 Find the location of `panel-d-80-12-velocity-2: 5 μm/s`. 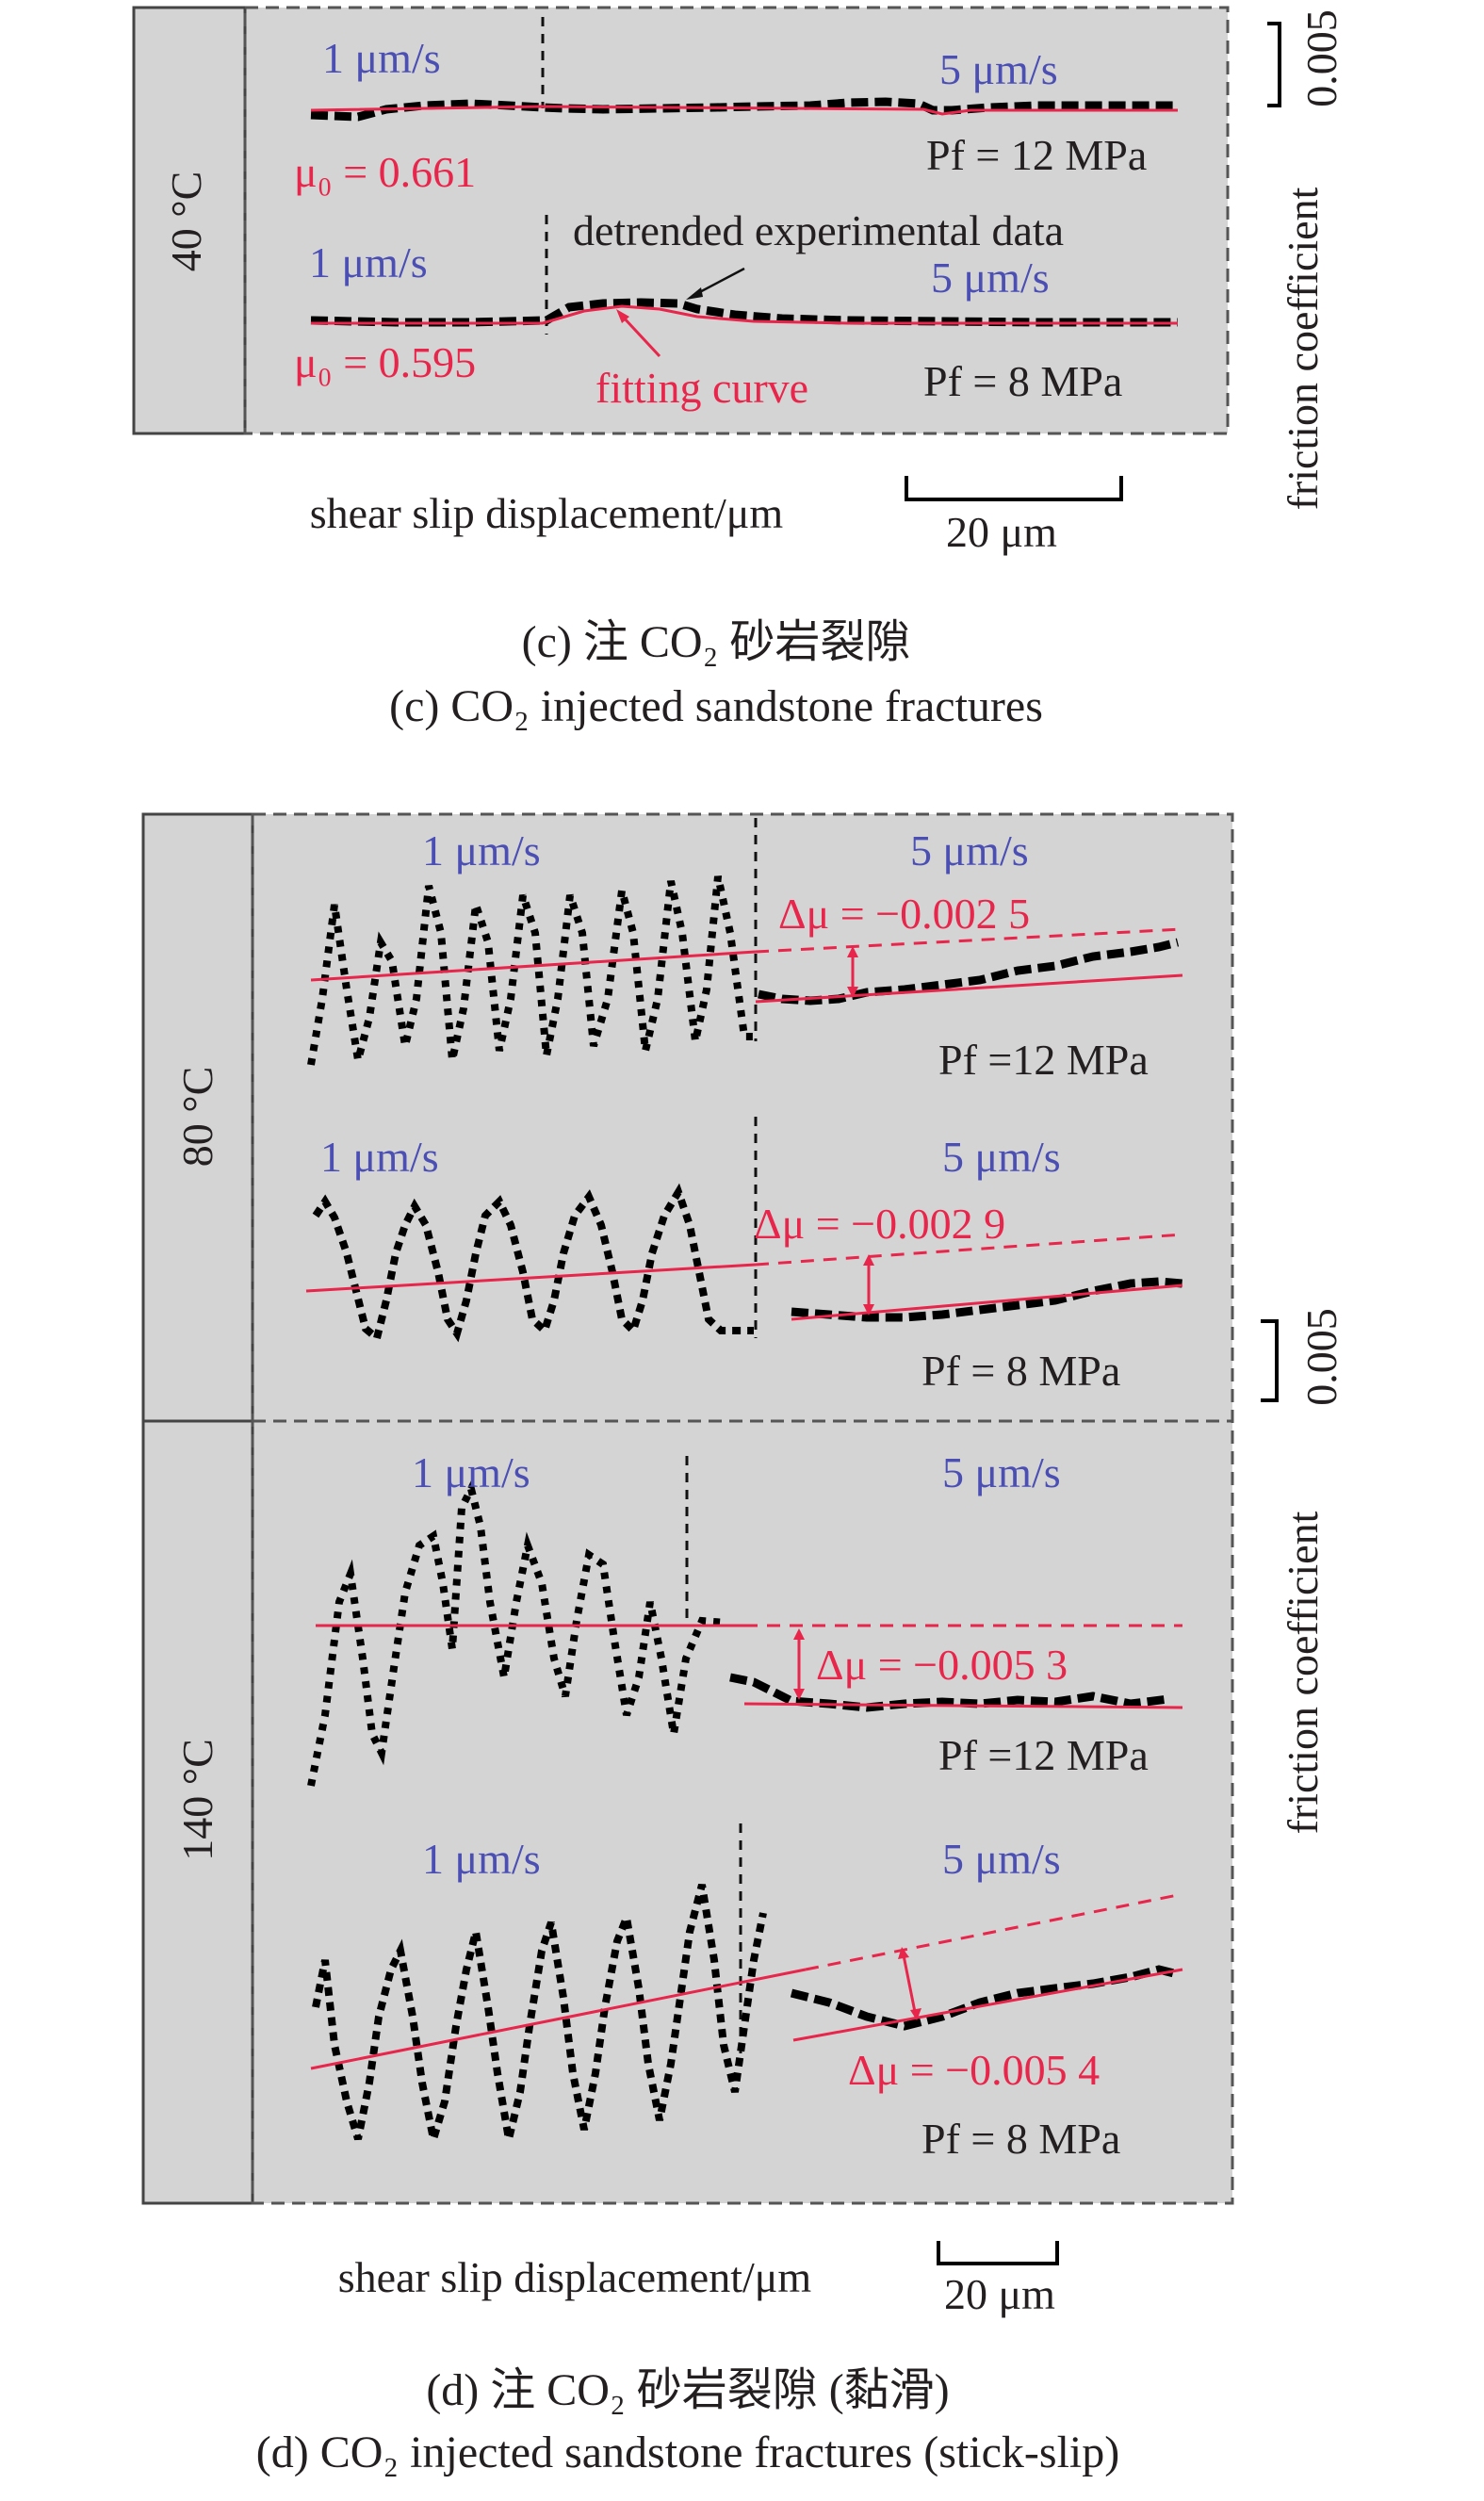

panel-d-80-12-velocity-2: 5 μm/s is located at coordinates (969, 850).